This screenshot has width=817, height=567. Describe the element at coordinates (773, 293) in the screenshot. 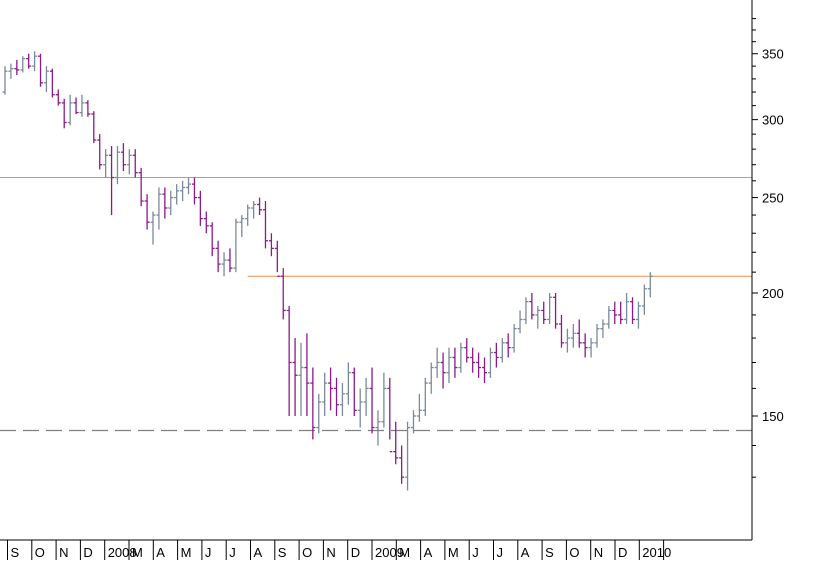

I see `y-tick-label: 200` at that location.